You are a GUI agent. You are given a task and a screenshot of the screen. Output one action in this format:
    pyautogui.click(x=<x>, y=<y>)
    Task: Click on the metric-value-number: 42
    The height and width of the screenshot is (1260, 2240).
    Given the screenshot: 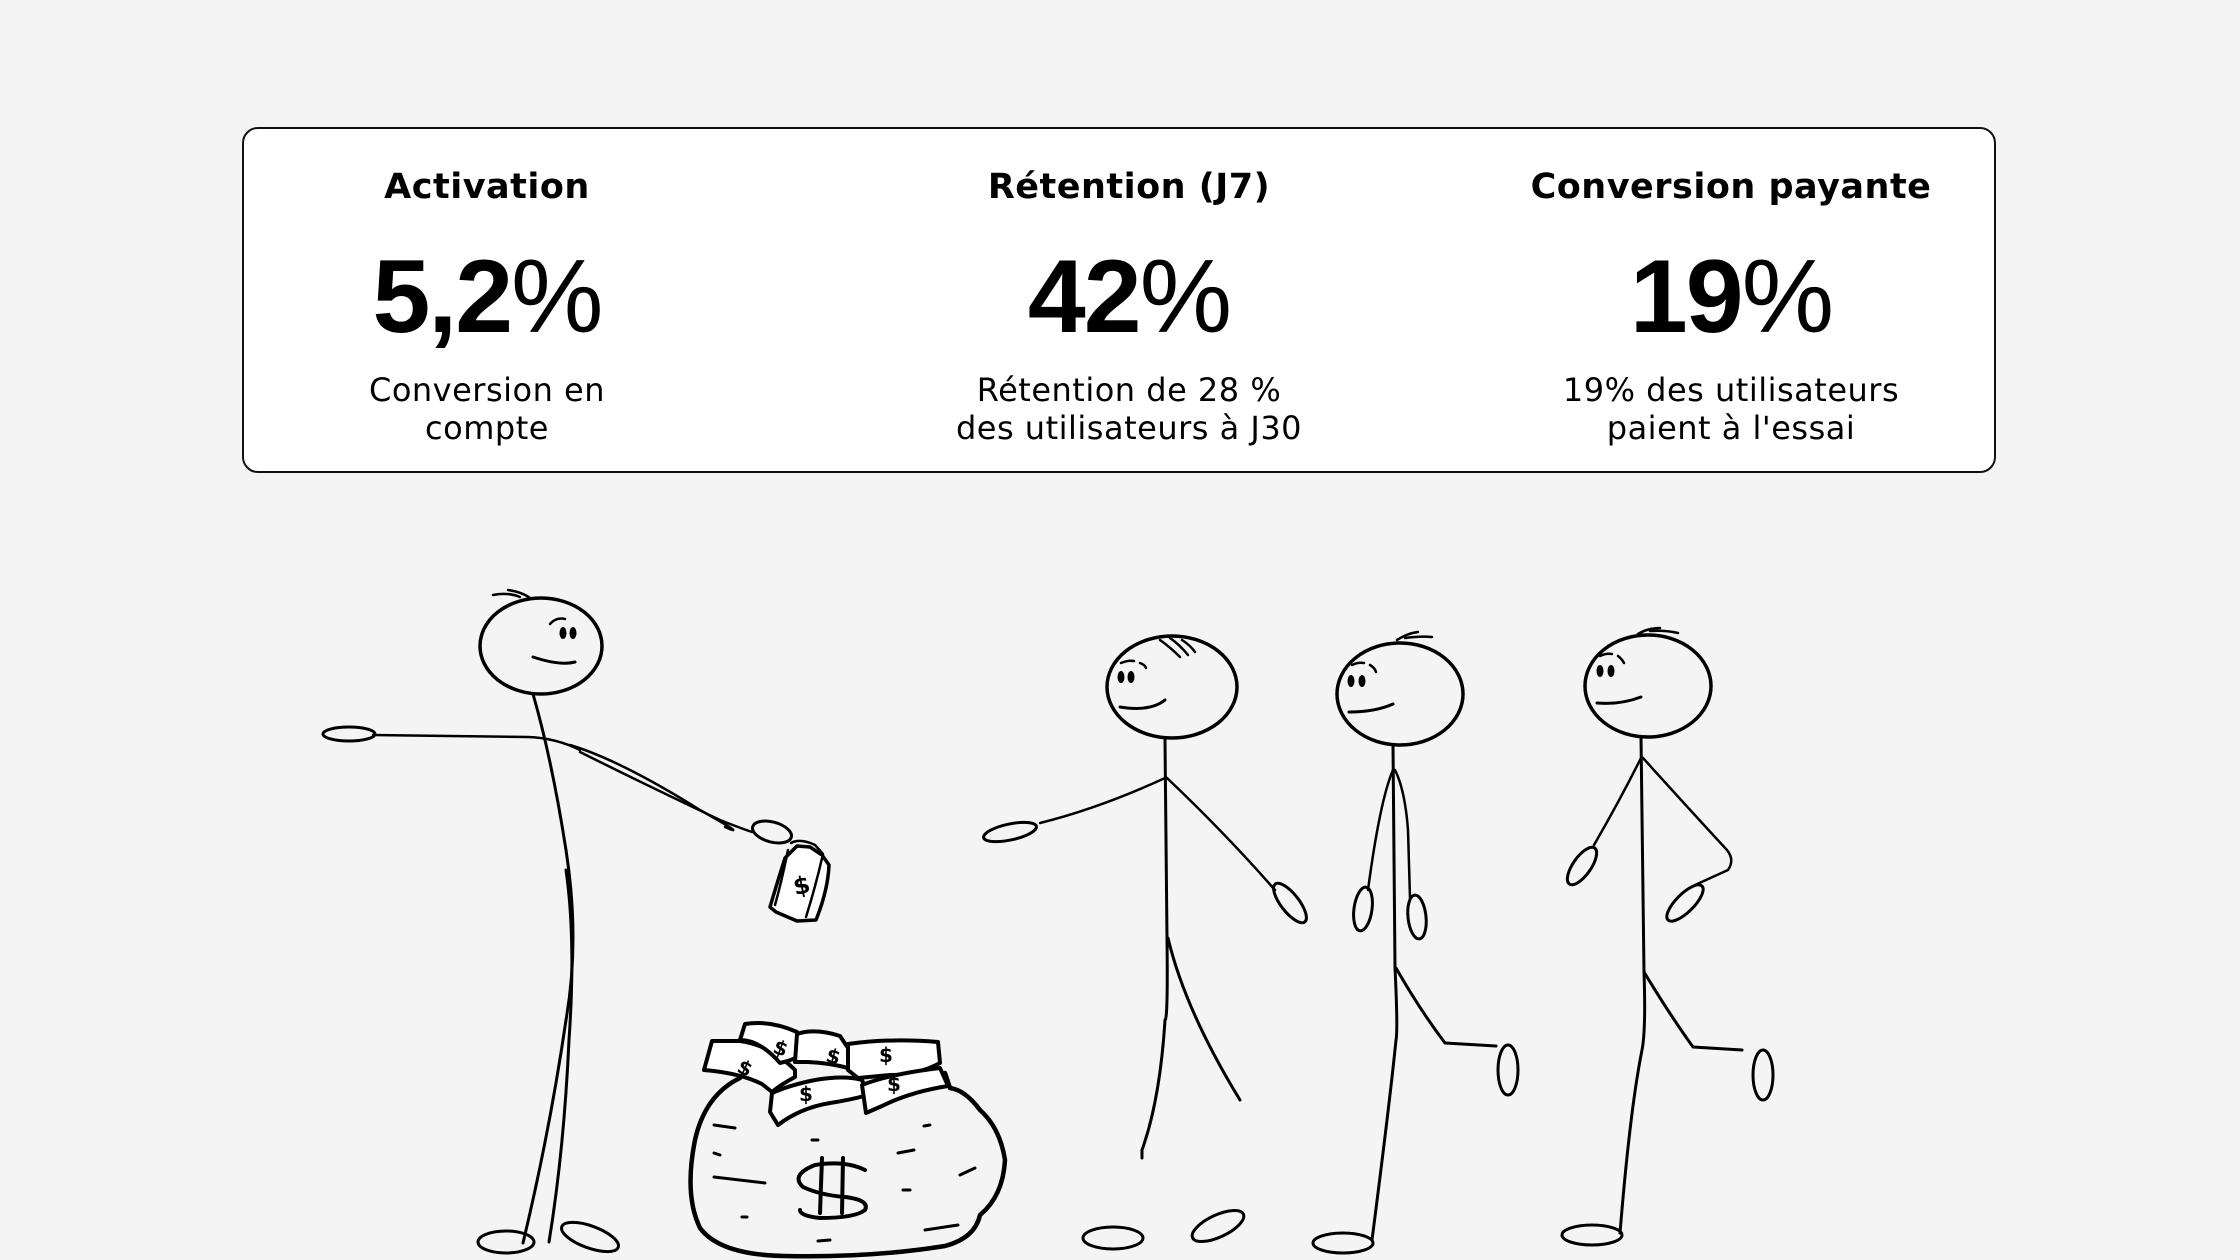 What is the action you would take?
    pyautogui.click(x=1084, y=297)
    